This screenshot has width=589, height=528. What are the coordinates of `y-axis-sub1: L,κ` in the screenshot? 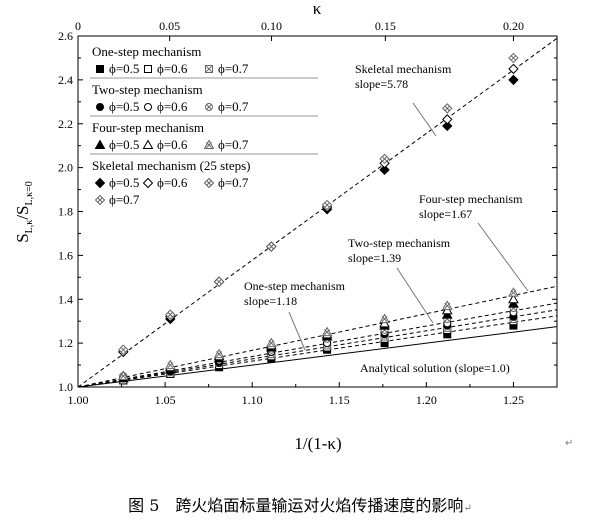 It's located at (29, 227).